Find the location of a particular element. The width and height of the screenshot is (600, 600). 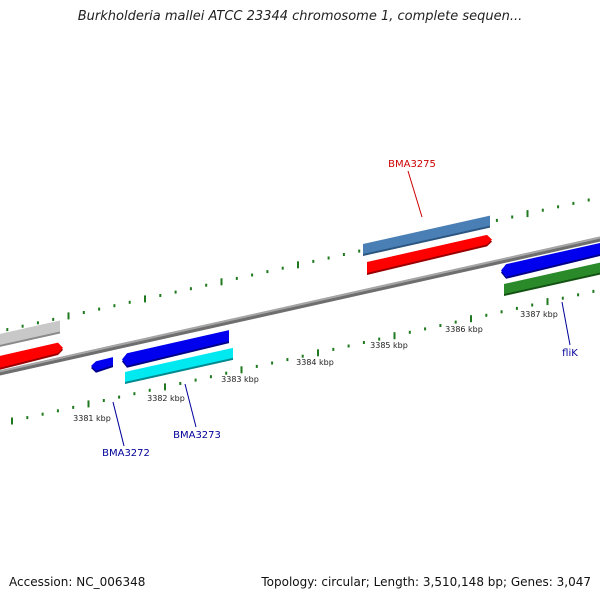

gene-label-bma3272: BMA3272 is located at coordinates (126, 453).